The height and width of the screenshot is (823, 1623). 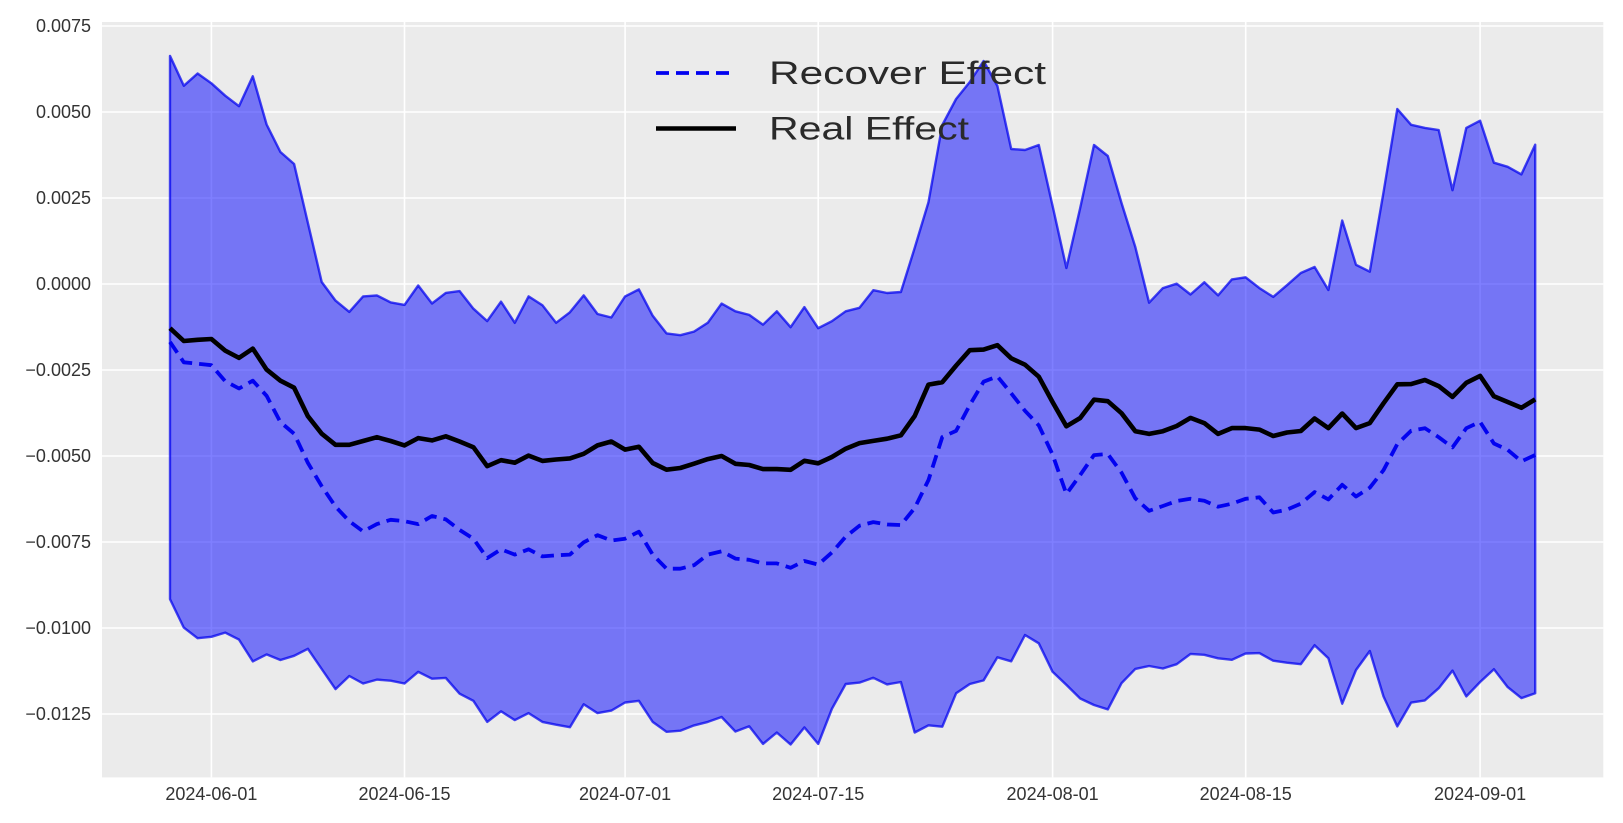 What do you see at coordinates (907, 73) in the screenshot?
I see `svg-text: Recover Effect` at bounding box center [907, 73].